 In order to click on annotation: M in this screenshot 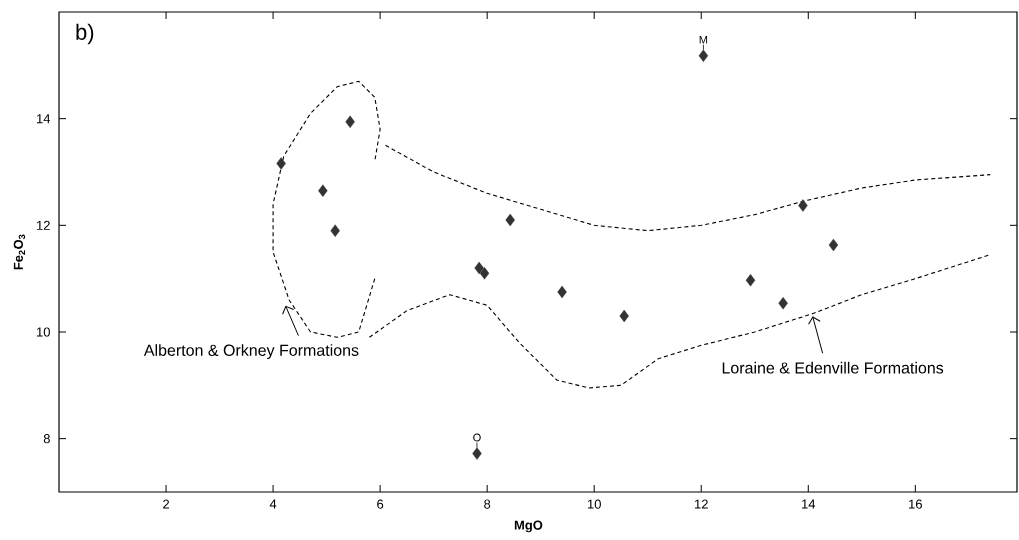, I will do `click(703, 39)`.